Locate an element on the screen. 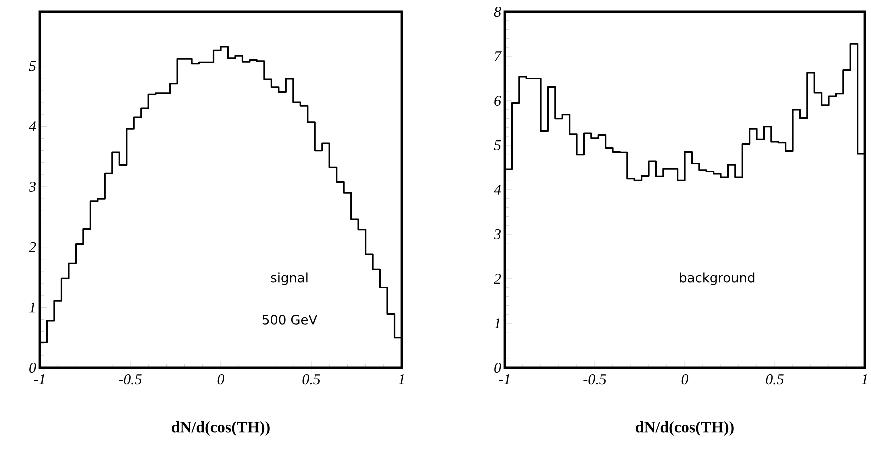 This screenshot has height=455, width=871. y-tick-label: 6 is located at coordinates (498, 101).